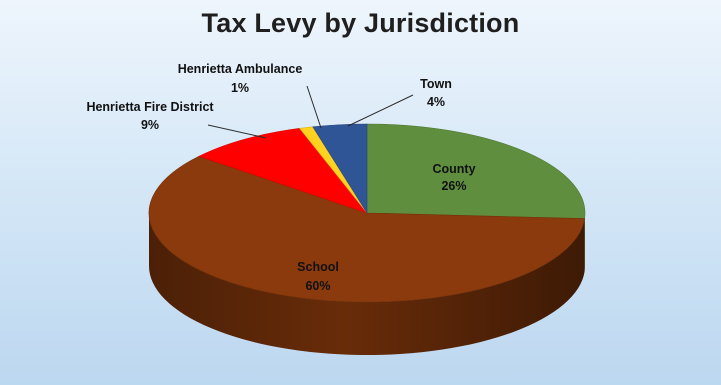  I want to click on label-fire-district-name: Henrietta Fire District, so click(150, 107).